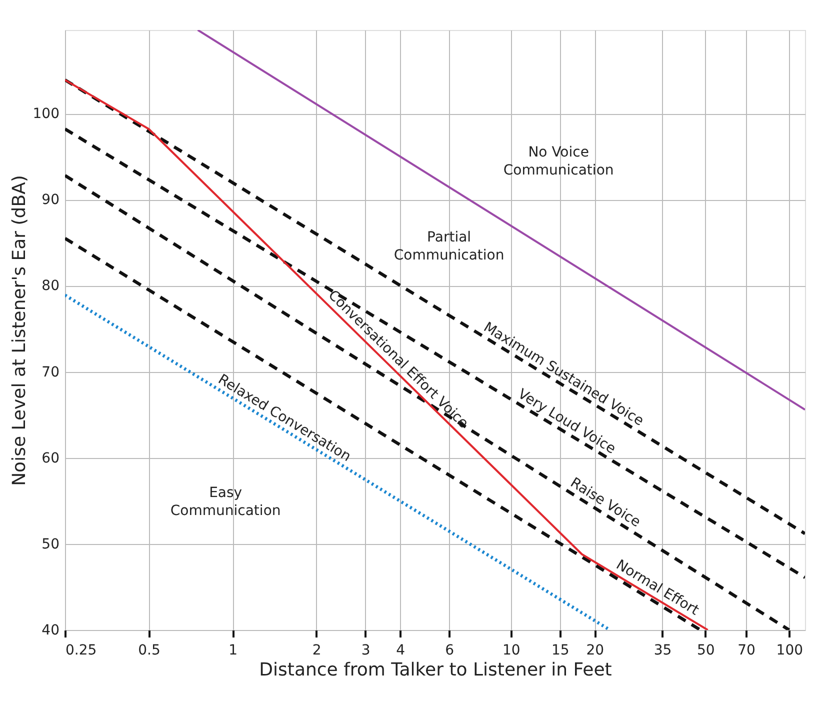 The width and height of the screenshot is (827, 717). Describe the element at coordinates (46, 114) in the screenshot. I see `y-tick-label: 100` at that location.